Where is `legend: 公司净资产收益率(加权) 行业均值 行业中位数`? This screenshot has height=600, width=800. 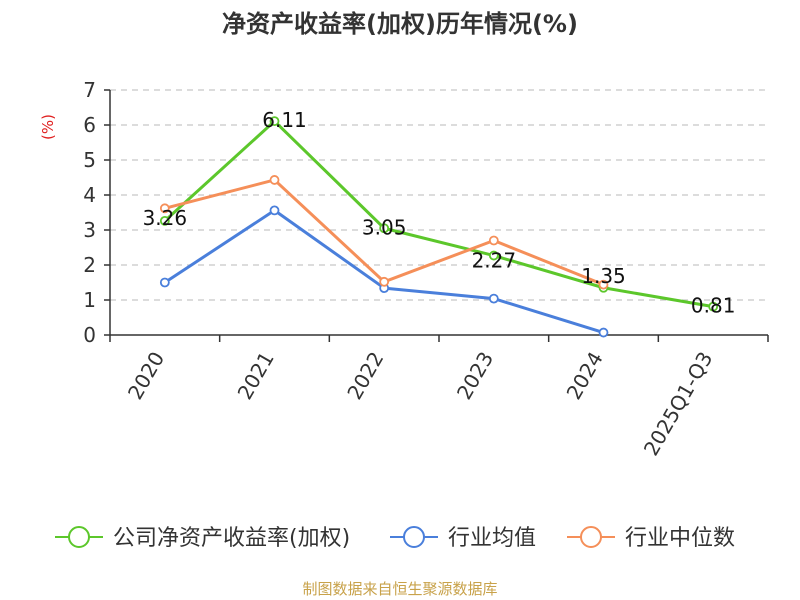 legend: 公司净资产收益率(加权) 行业均值 行业中位数 is located at coordinates (395, 538).